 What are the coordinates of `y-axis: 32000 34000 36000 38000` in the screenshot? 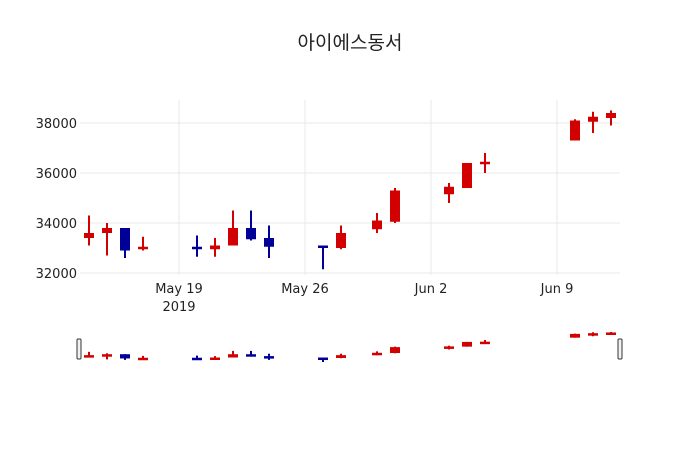 It's located at (56, 199).